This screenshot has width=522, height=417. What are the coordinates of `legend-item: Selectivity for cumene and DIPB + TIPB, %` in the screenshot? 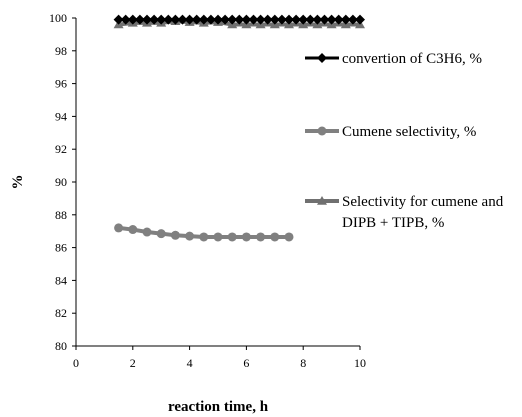 It's located at (404, 212).